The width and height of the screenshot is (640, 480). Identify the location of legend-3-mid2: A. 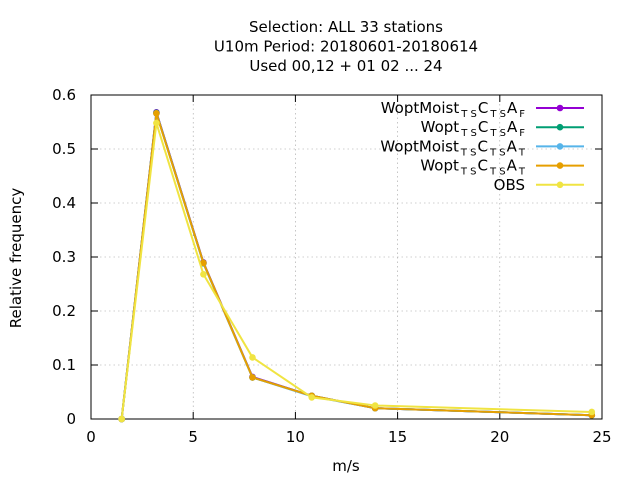
(512, 146).